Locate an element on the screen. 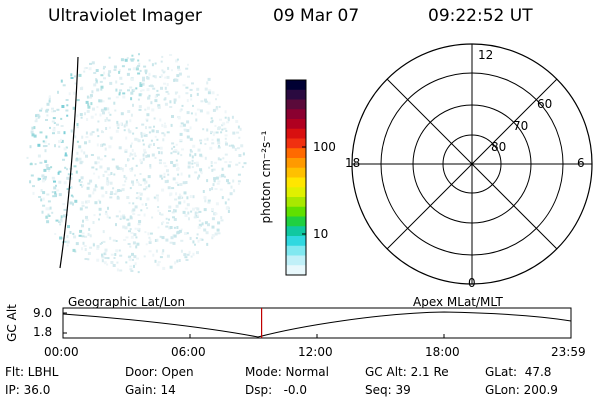 This screenshot has height=400, width=600. instrument-title: Ultraviolet Imager is located at coordinates (125, 16).